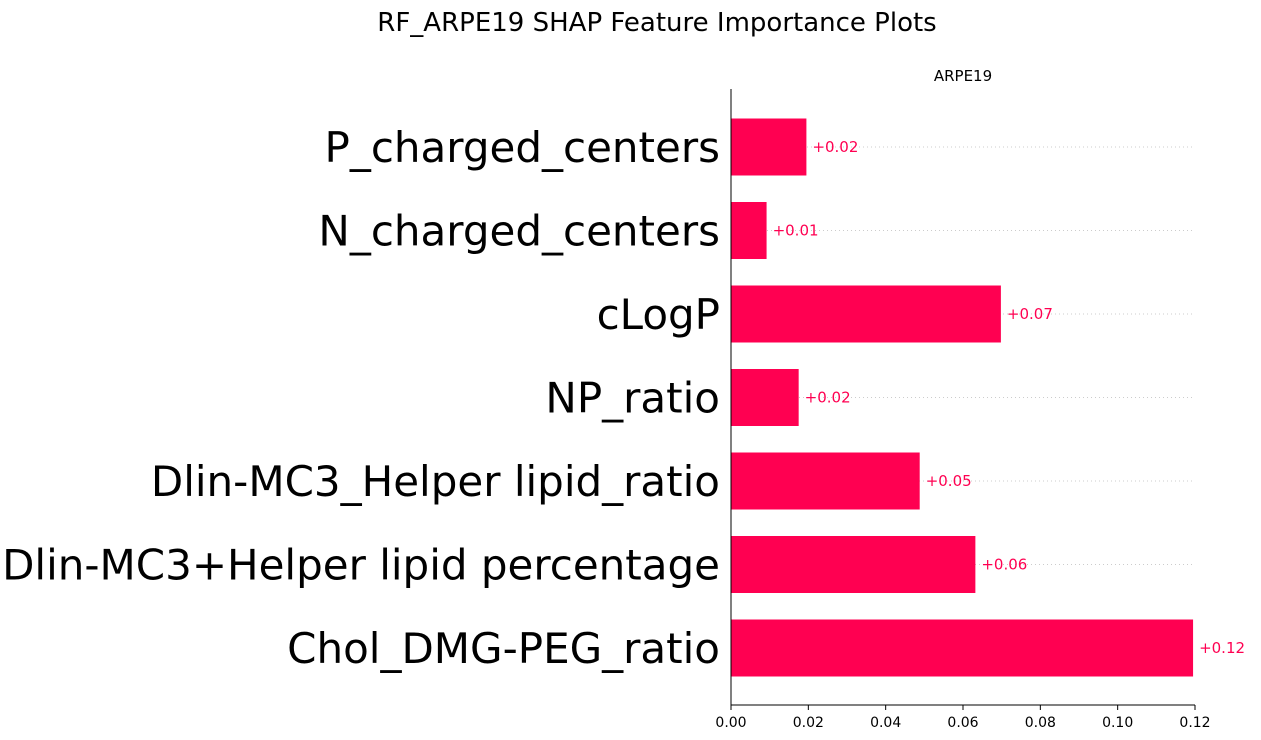 The image size is (1261, 740). Describe the element at coordinates (885, 723) in the screenshot. I see `x-tick-label: 0.04` at that location.